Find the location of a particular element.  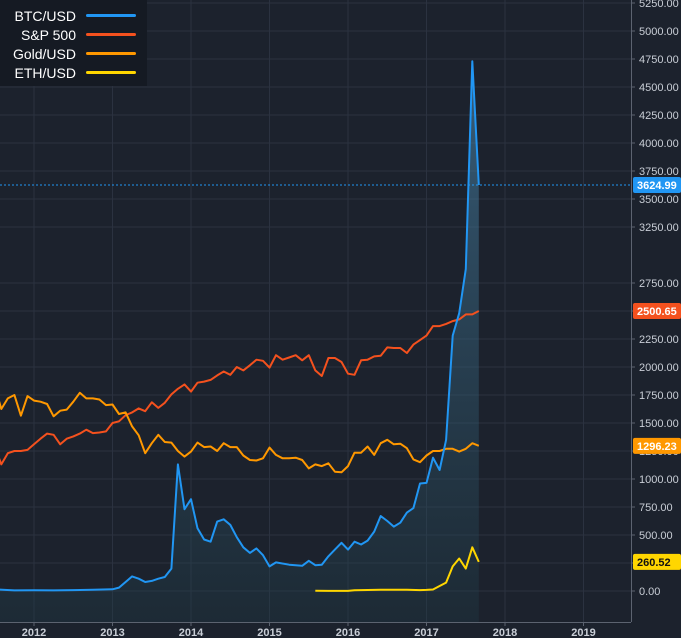

y-tick-label: 4750.00 is located at coordinates (659, 60).